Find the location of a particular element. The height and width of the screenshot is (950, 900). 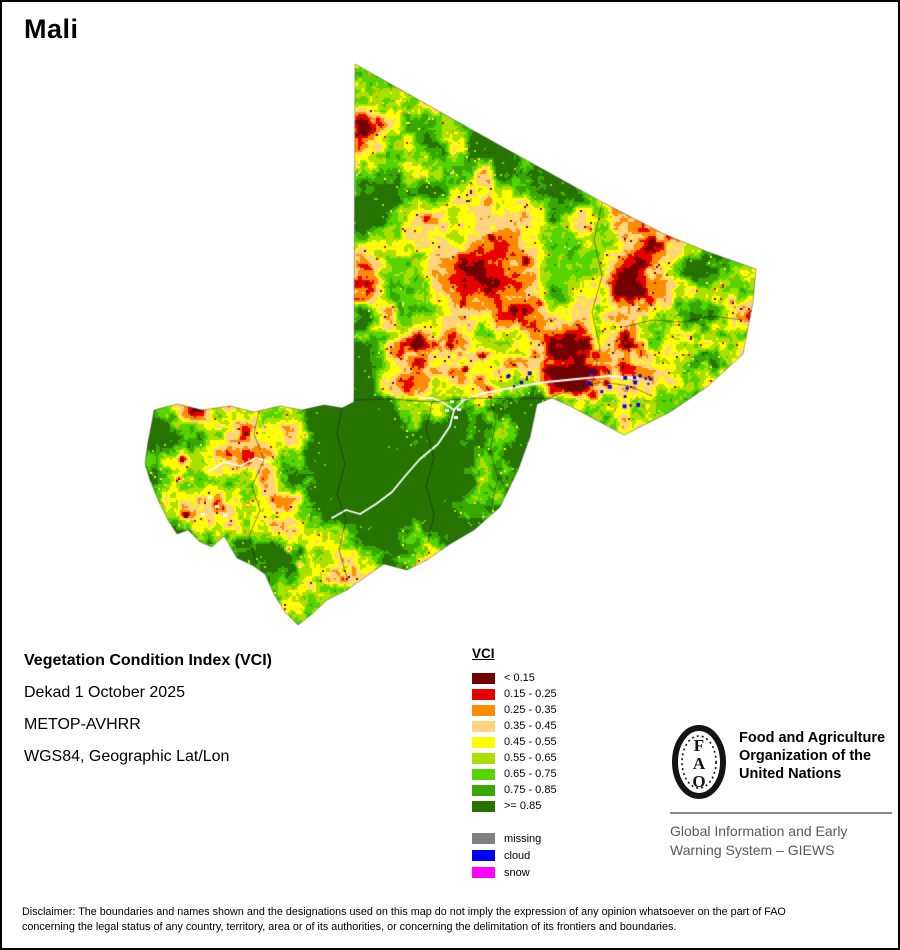

legend-title: VCI is located at coordinates (483, 653).